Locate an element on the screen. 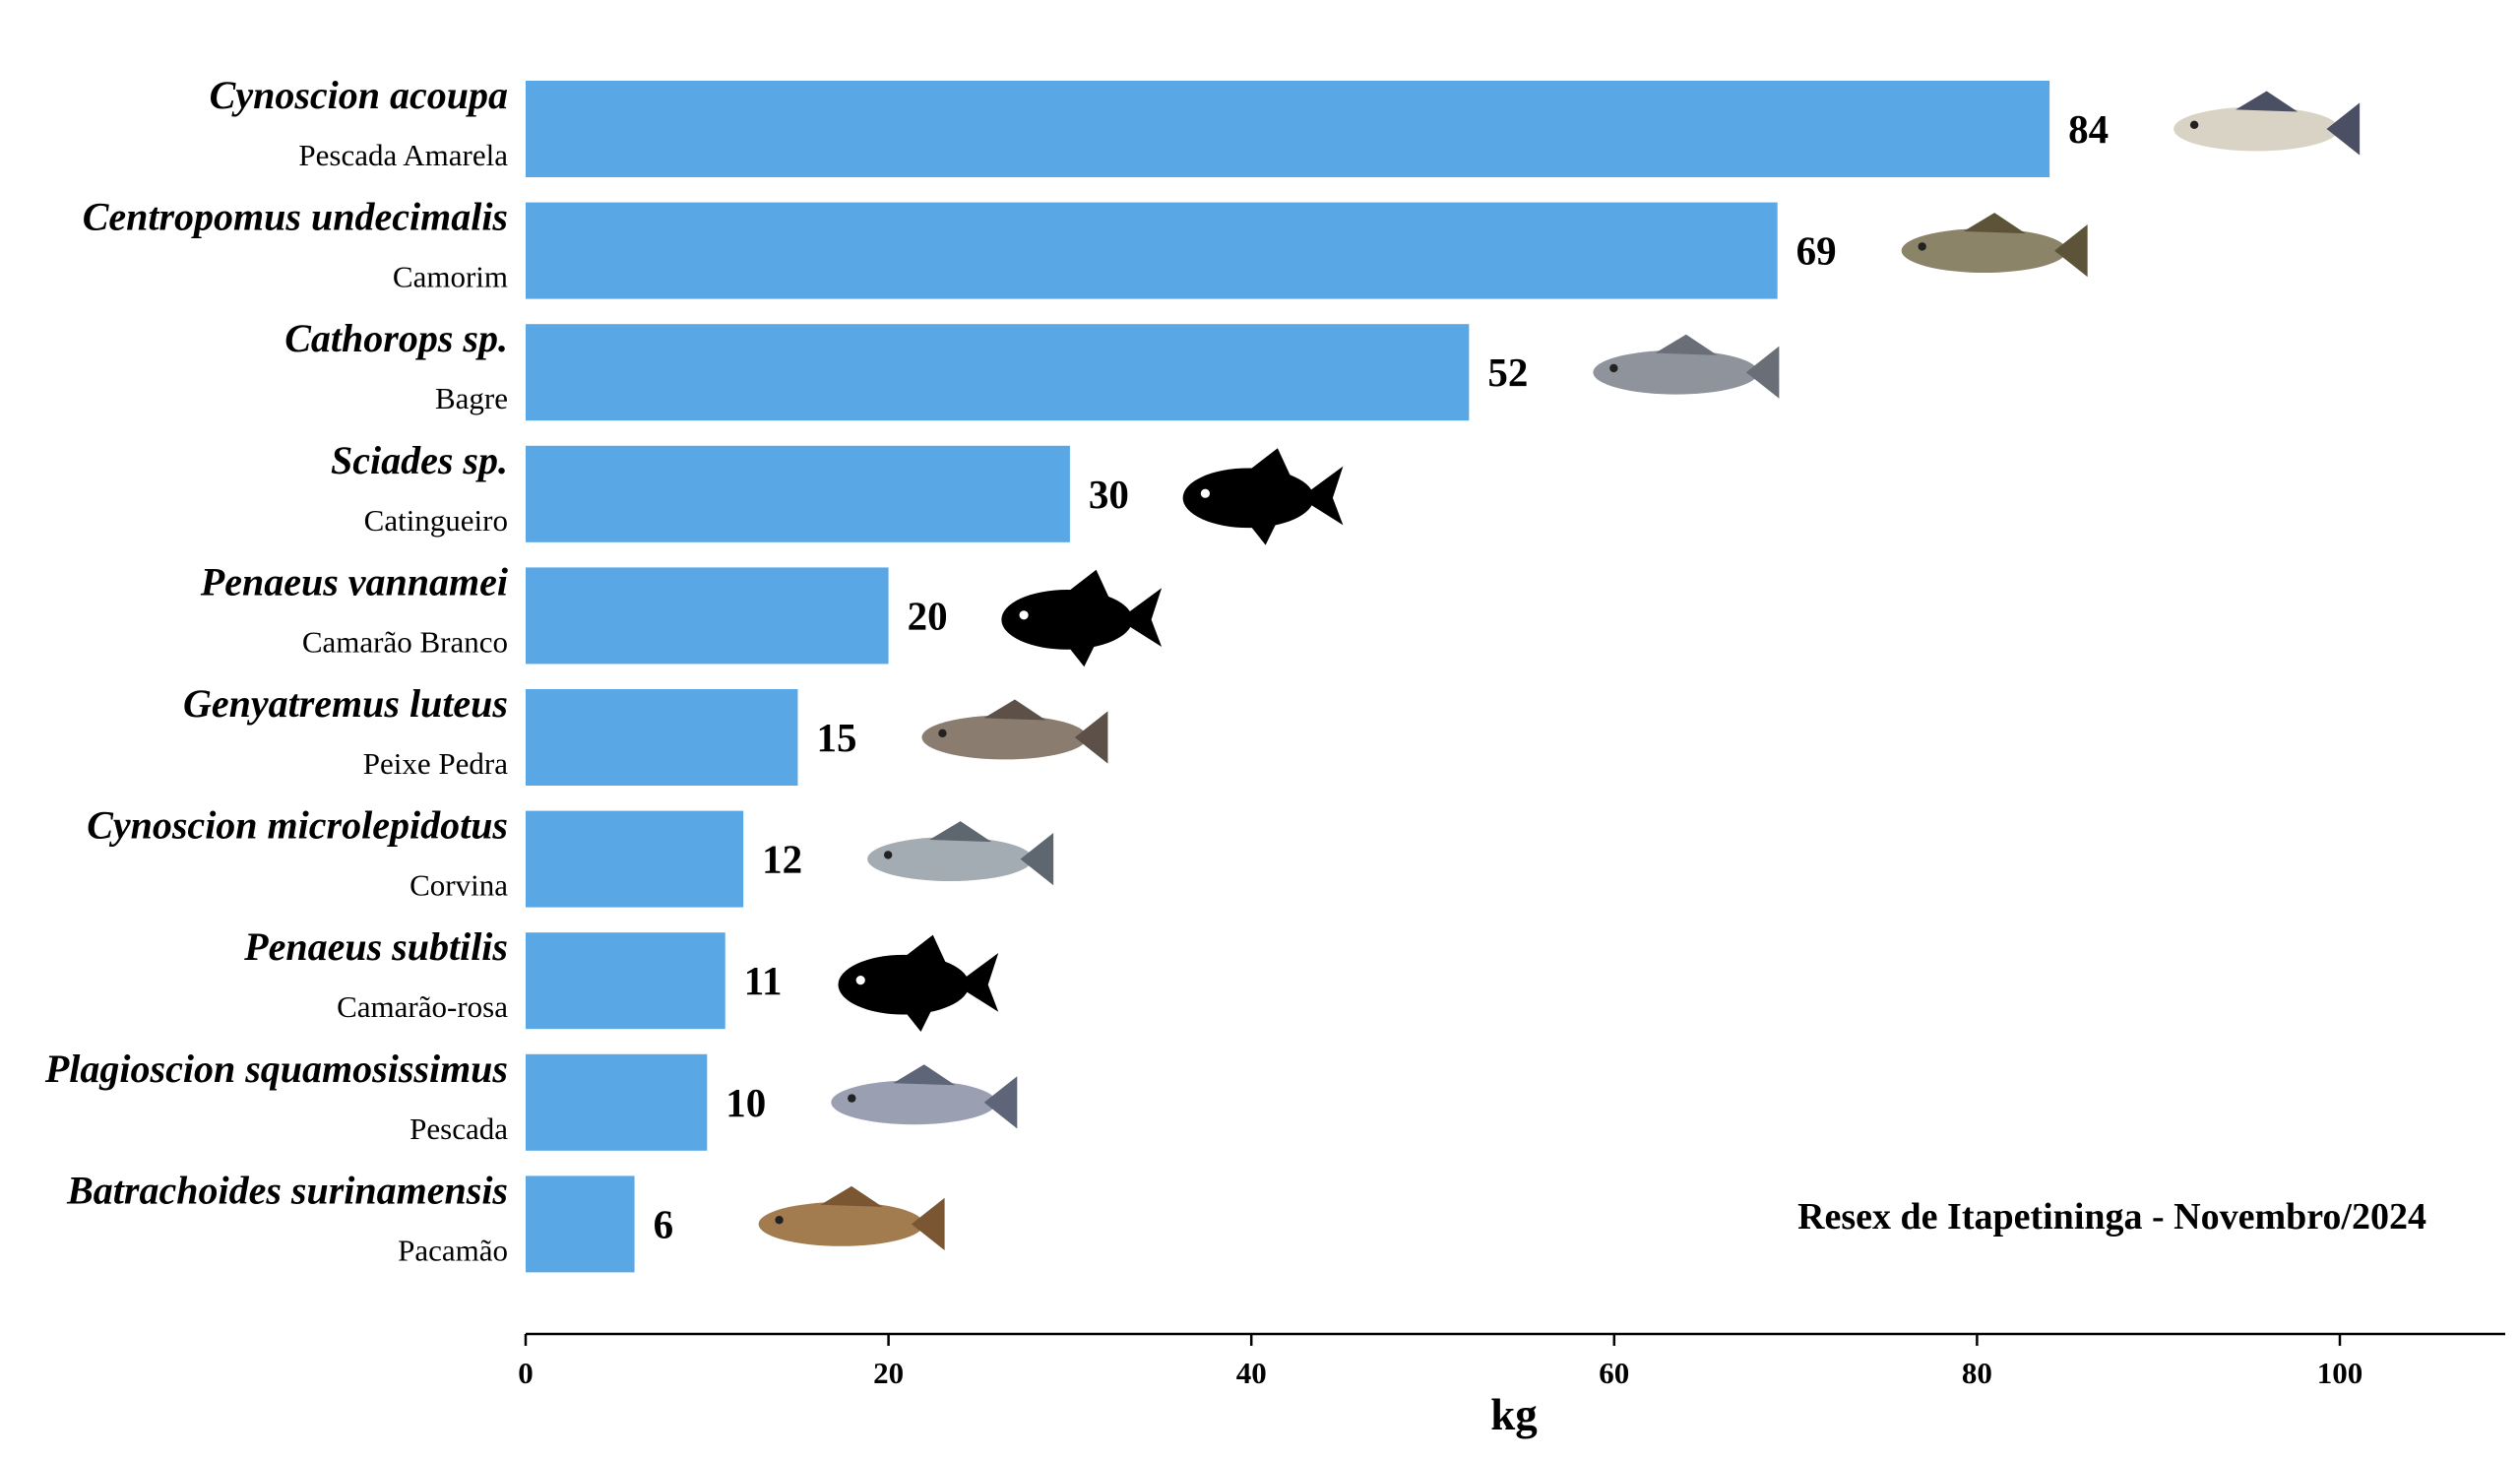 The height and width of the screenshot is (1460, 2520). fish-photo-cynoscion-acoupa-icon is located at coordinates (2267, 123).